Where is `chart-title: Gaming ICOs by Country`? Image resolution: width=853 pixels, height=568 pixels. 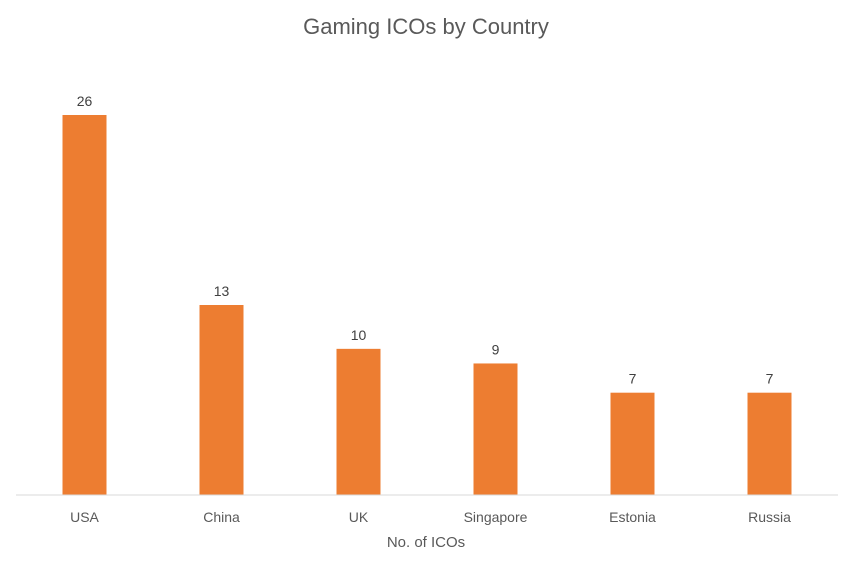
chart-title: Gaming ICOs by Country is located at coordinates (426, 26).